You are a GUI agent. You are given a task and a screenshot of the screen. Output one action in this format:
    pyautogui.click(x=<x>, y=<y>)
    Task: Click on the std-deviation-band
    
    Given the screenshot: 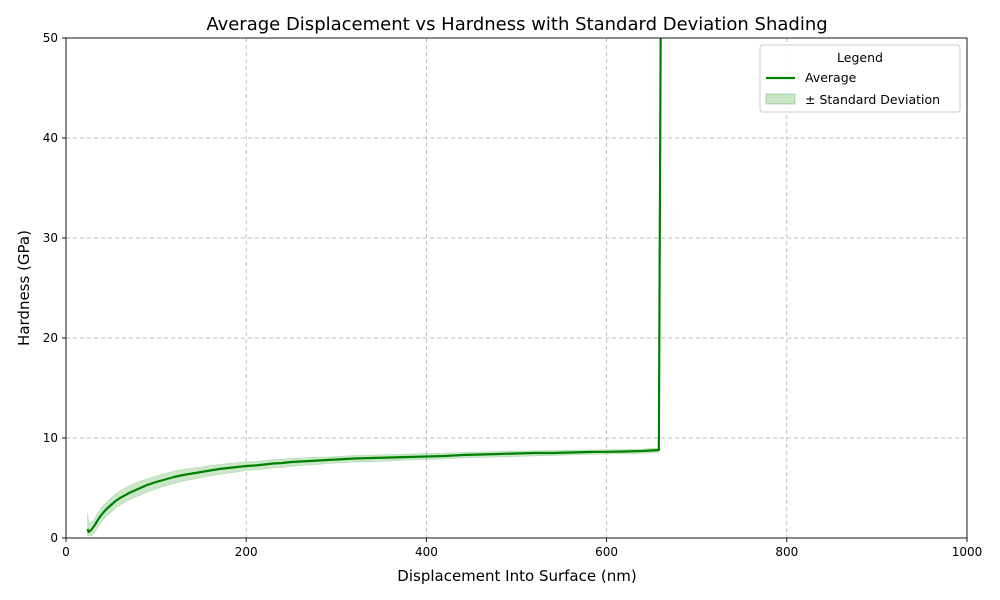 What is the action you would take?
    pyautogui.click(x=373, y=492)
    